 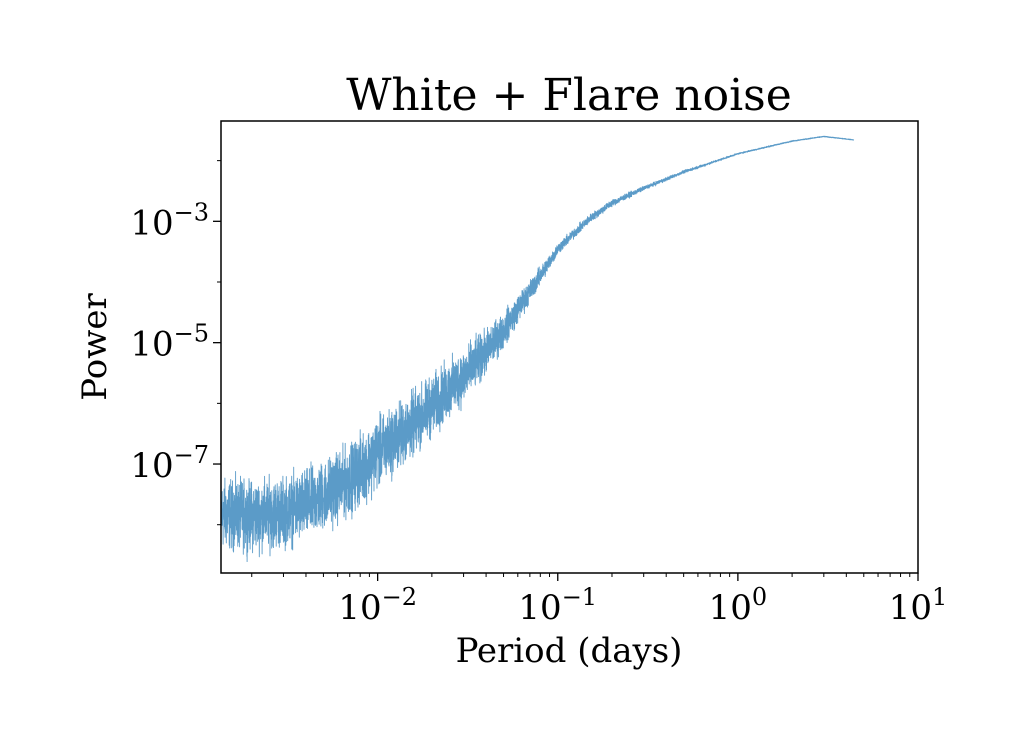 What do you see at coordinates (377, 605) in the screenshot?
I see `x-tick-label: 10⁻²` at bounding box center [377, 605].